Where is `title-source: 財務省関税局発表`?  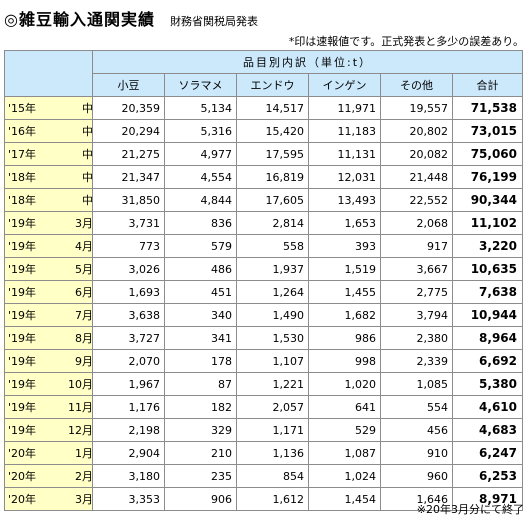
title-source: 財務省関税局発表 is located at coordinates (214, 21).